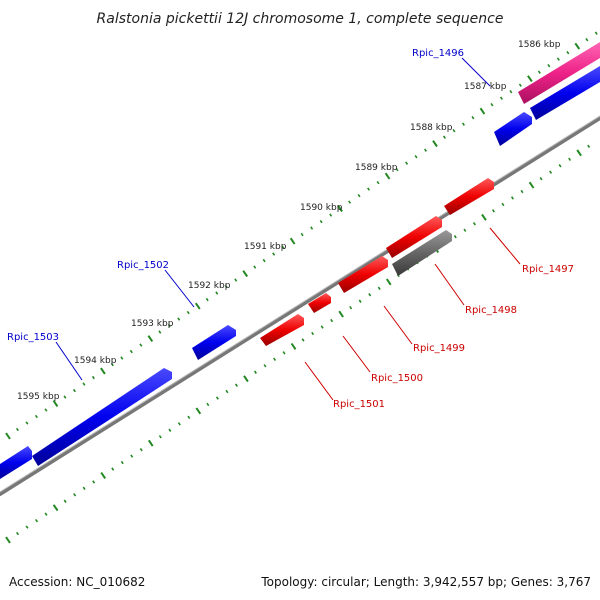 The image size is (600, 600). Describe the element at coordinates (33, 337) in the screenshot. I see `gene-label-rpic-1503: Rpic_1503` at that location.